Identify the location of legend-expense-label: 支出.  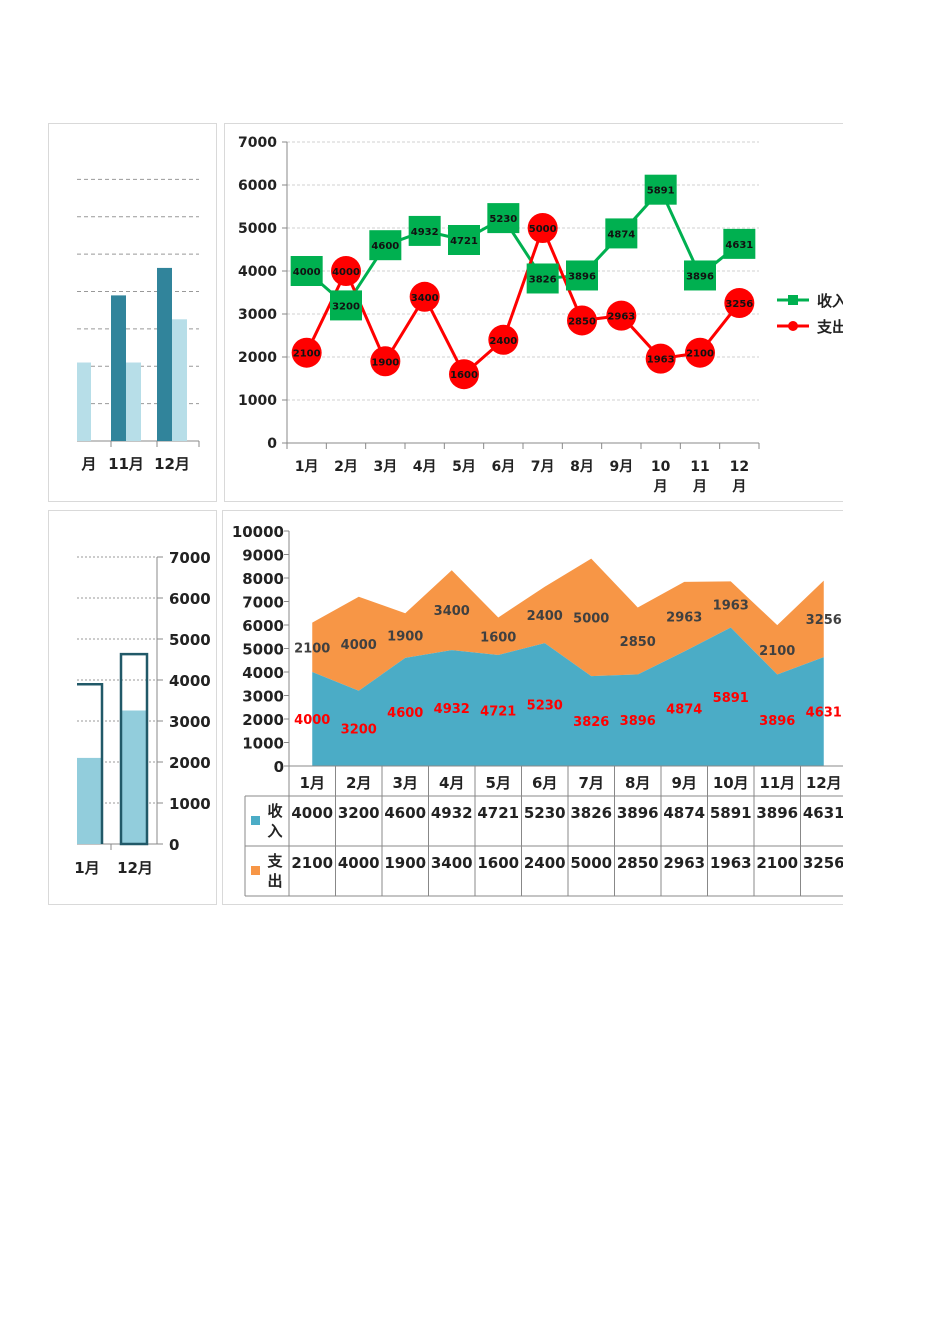
(829, 327).